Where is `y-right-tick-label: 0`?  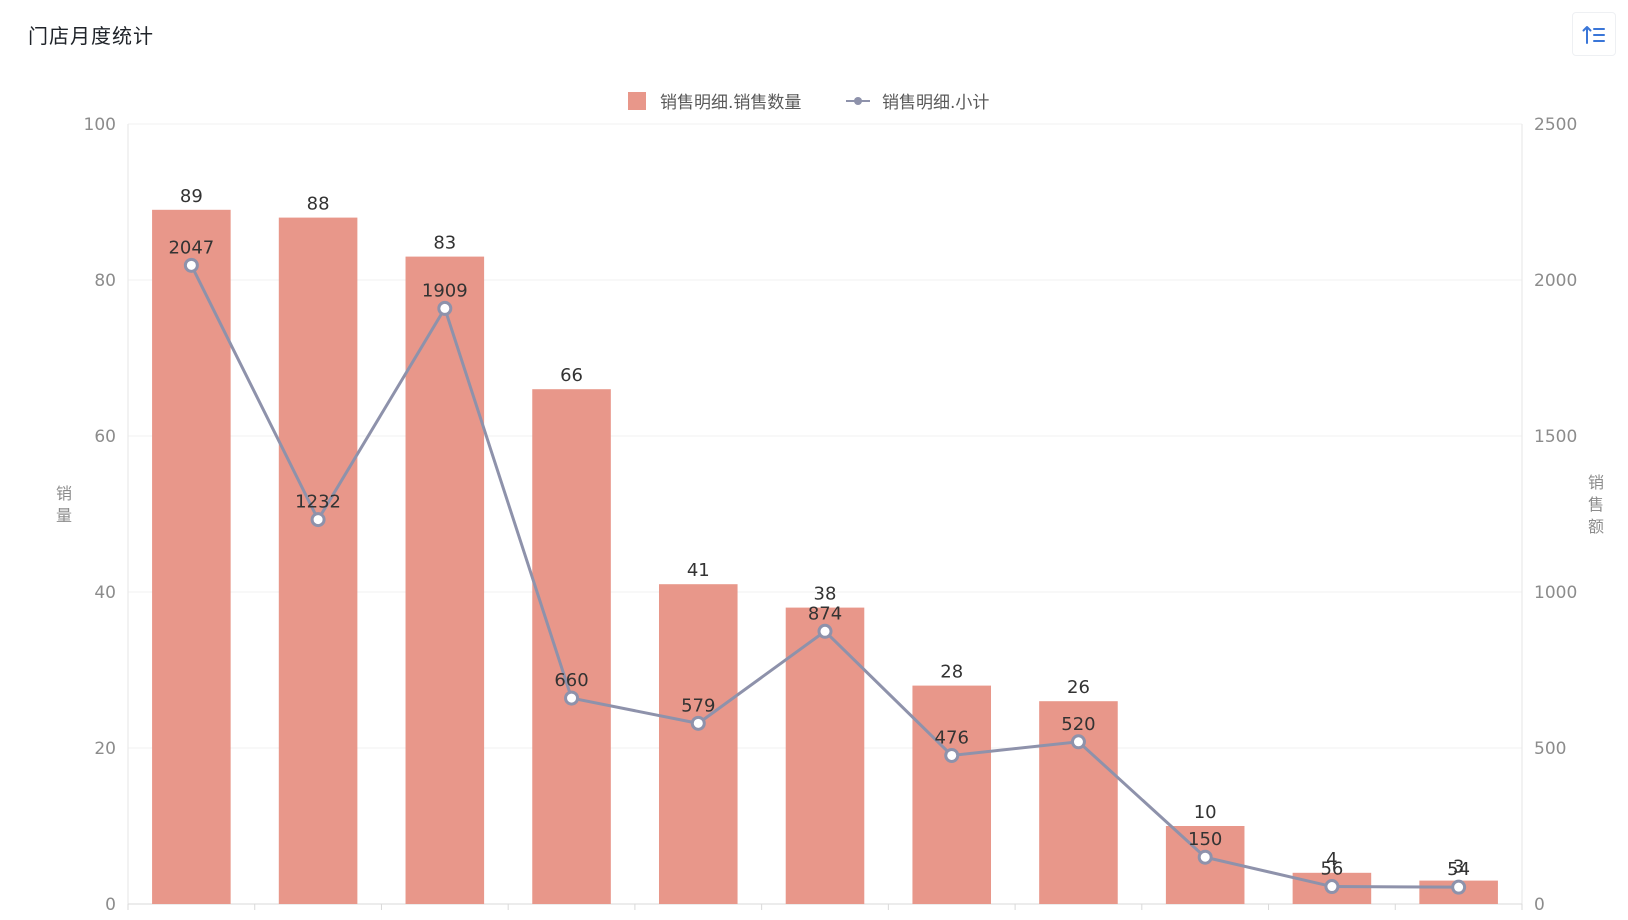
y-right-tick-label: 0 is located at coordinates (1539, 905).